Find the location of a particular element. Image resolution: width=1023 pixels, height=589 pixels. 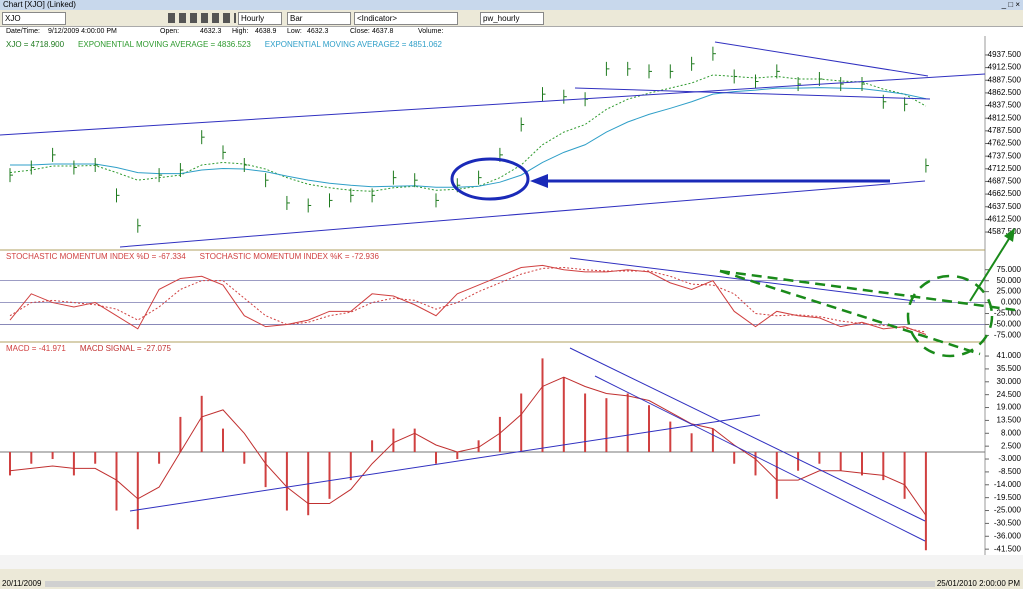

y-tick-label: 35.500 is located at coordinates (1009, 368).